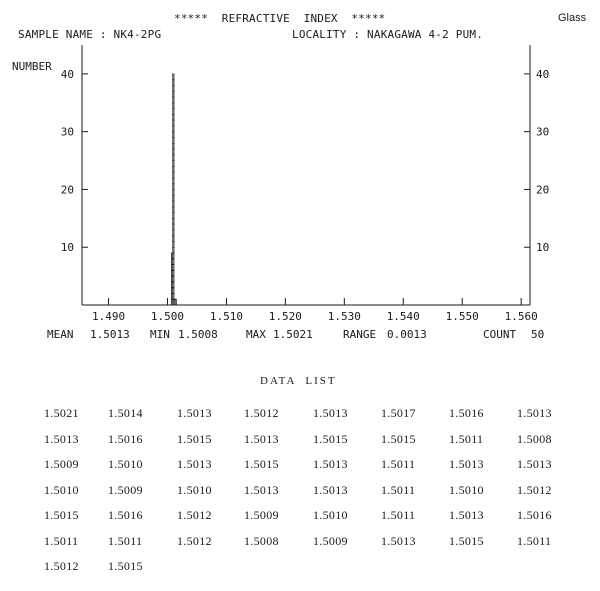 This screenshot has width=600, height=591. What do you see at coordinates (542, 74) in the screenshot?
I see `y-tick-label-right: 40` at bounding box center [542, 74].